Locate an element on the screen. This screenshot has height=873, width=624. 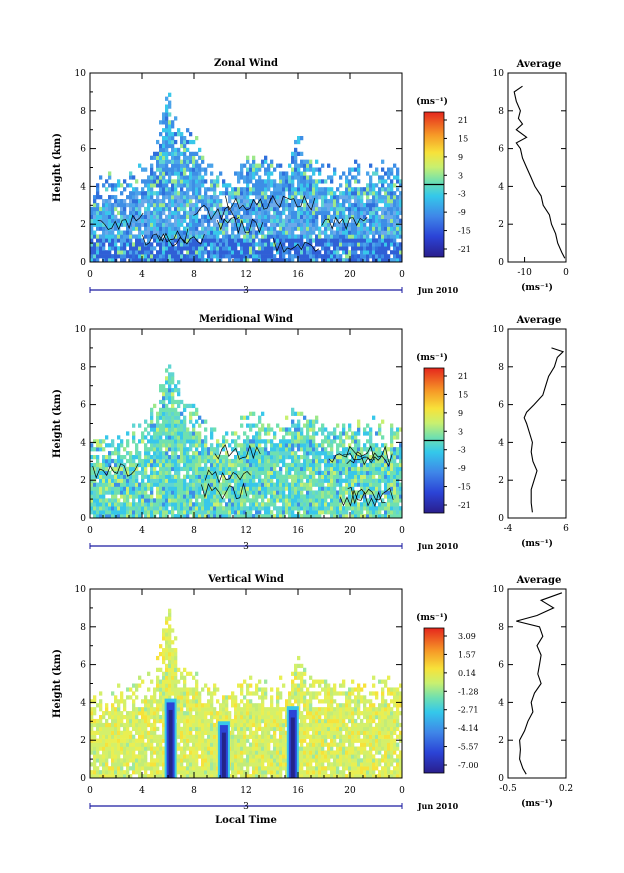
profile-x-tick-label: -0.5 is located at coordinates (508, 789).